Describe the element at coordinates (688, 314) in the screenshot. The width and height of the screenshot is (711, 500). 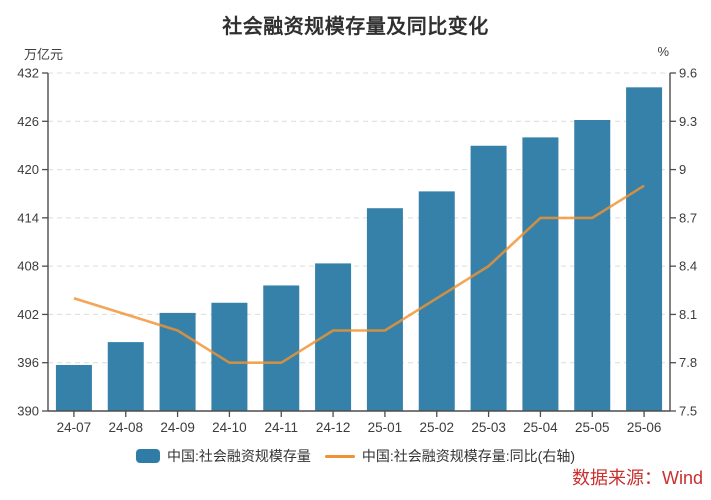
I see `right-axis-tick-label: 8.1` at that location.